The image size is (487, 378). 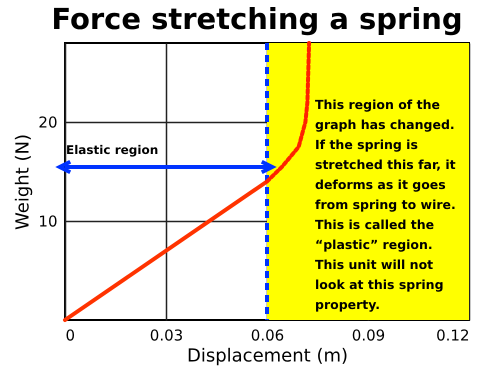 I want to click on x-tick-label: 0.06, so click(x=267, y=335).